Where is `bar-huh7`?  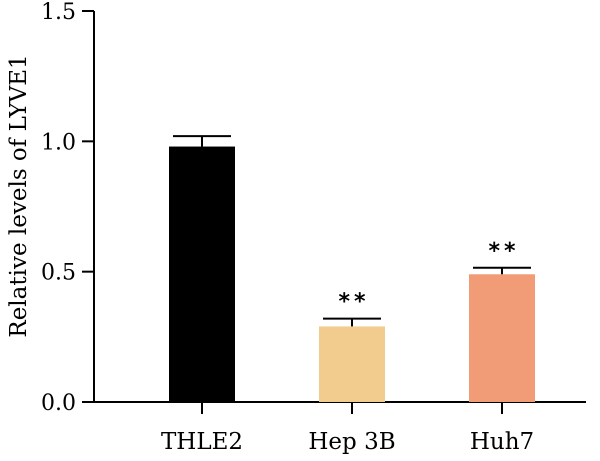
bar-huh7 is located at coordinates (502, 338).